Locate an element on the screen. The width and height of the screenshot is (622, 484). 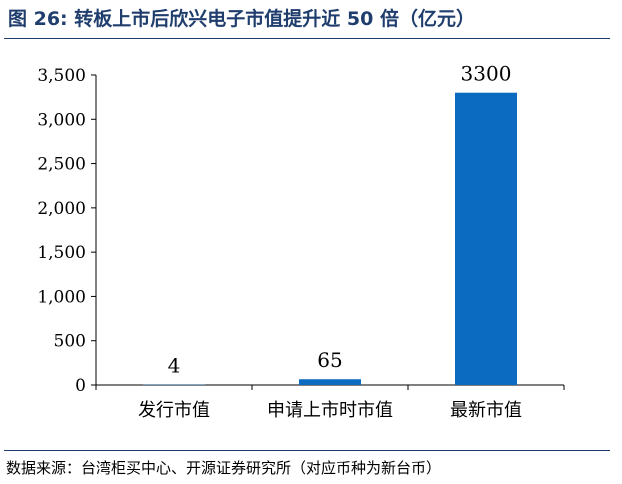
source-note: 数据来源：台湾柜买中心、开源证券研究所（对应币种为新台币） is located at coordinates (224, 468).